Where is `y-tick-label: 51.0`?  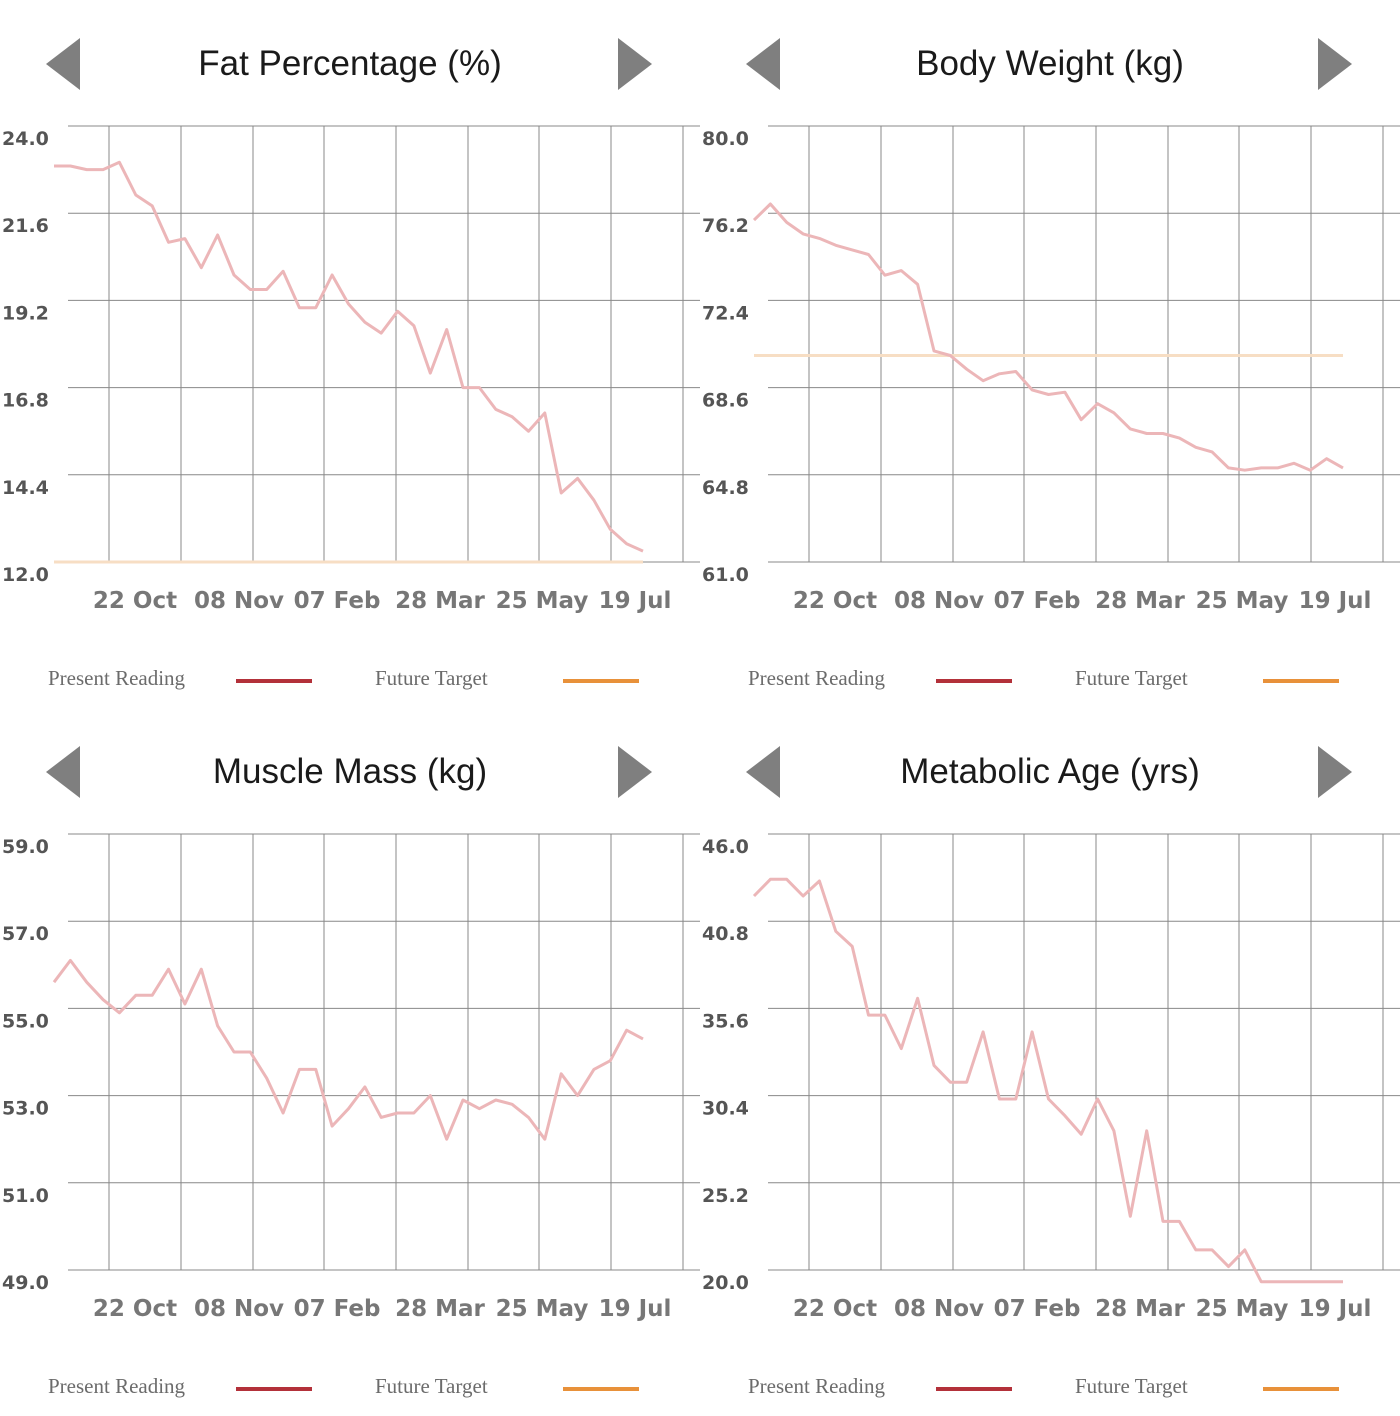
y-tick-label: 51.0 is located at coordinates (25, 1196).